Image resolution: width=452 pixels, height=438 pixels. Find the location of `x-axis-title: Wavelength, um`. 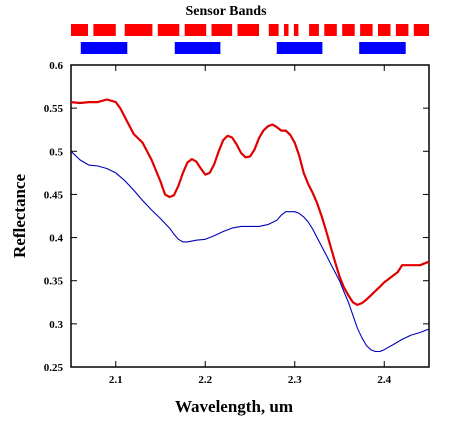

x-axis-title: Wavelength, um is located at coordinates (234, 406).